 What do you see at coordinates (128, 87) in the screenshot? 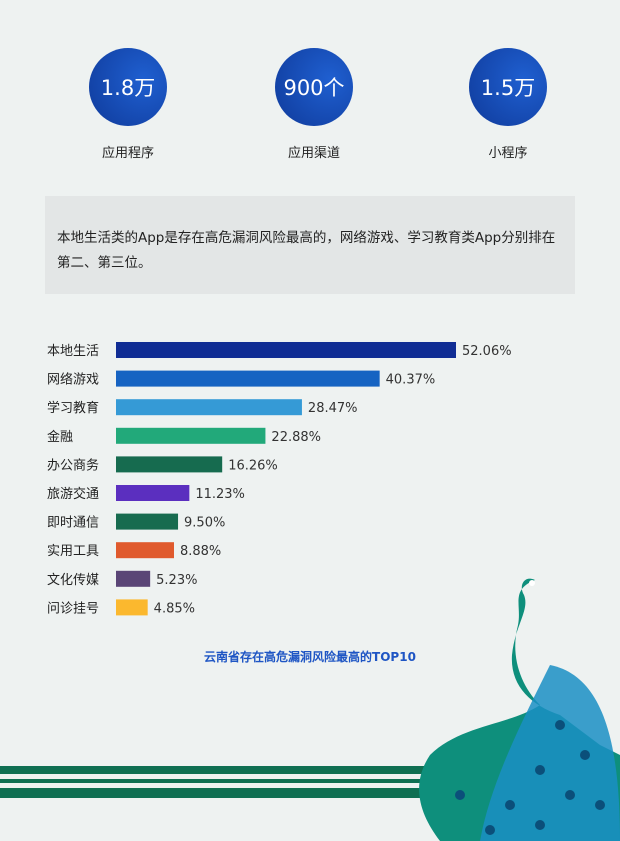
I see `stat-circle: 1.8万` at bounding box center [128, 87].